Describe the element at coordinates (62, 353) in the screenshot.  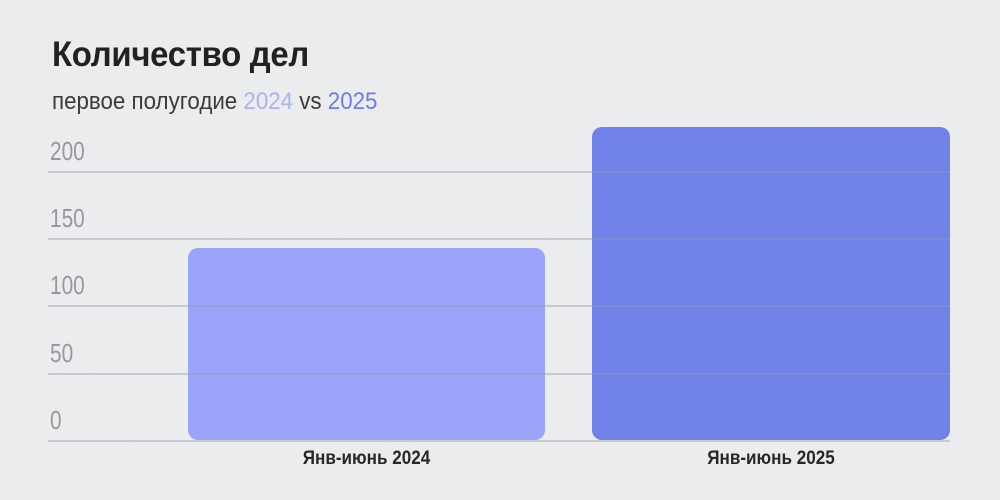
I see `y-tick-label: 50` at that location.